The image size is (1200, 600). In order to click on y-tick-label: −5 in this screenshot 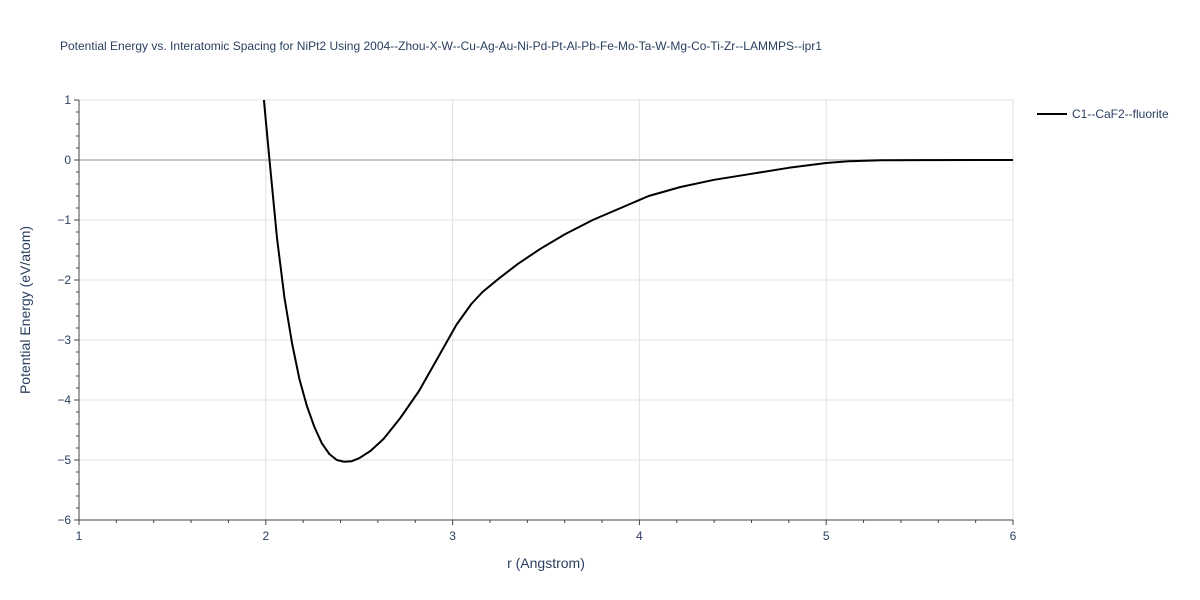, I will do `click(64, 460)`.